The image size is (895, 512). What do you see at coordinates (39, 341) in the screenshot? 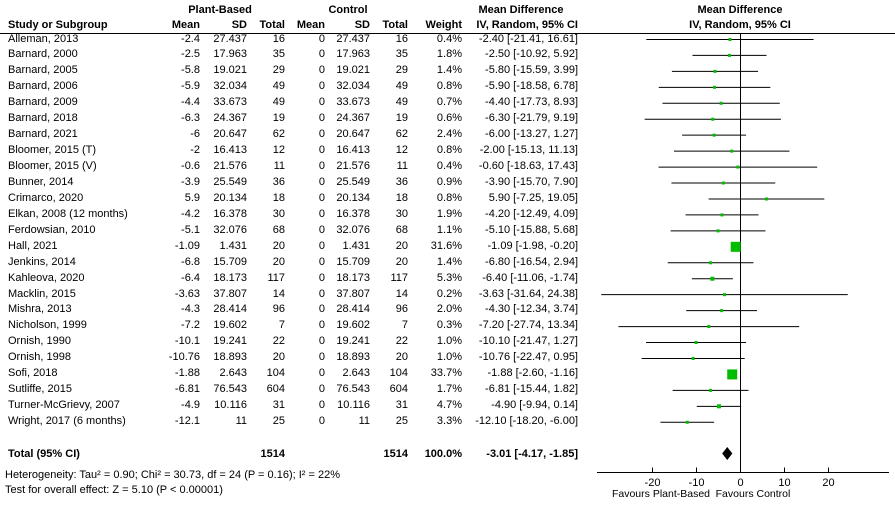
I see `study-name-cell: Ornish, 1990` at bounding box center [39, 341].